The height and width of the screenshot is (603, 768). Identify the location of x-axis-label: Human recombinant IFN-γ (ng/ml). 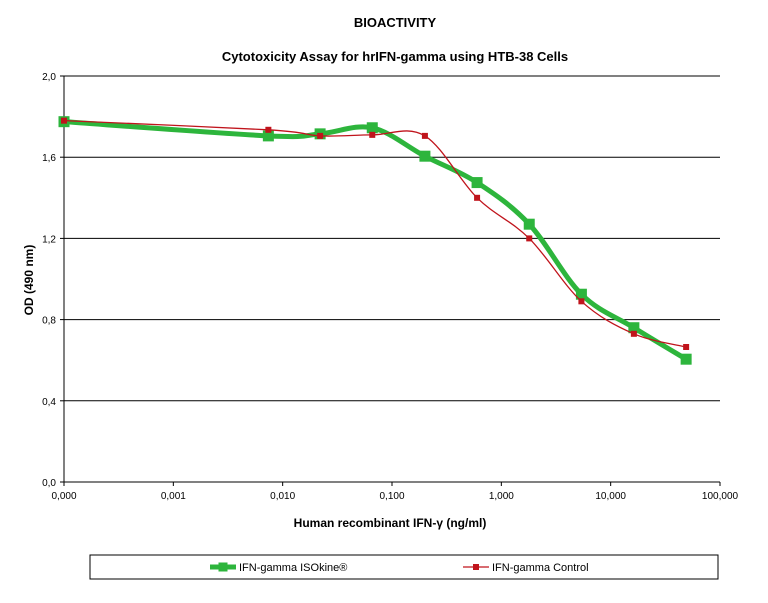
(390, 523).